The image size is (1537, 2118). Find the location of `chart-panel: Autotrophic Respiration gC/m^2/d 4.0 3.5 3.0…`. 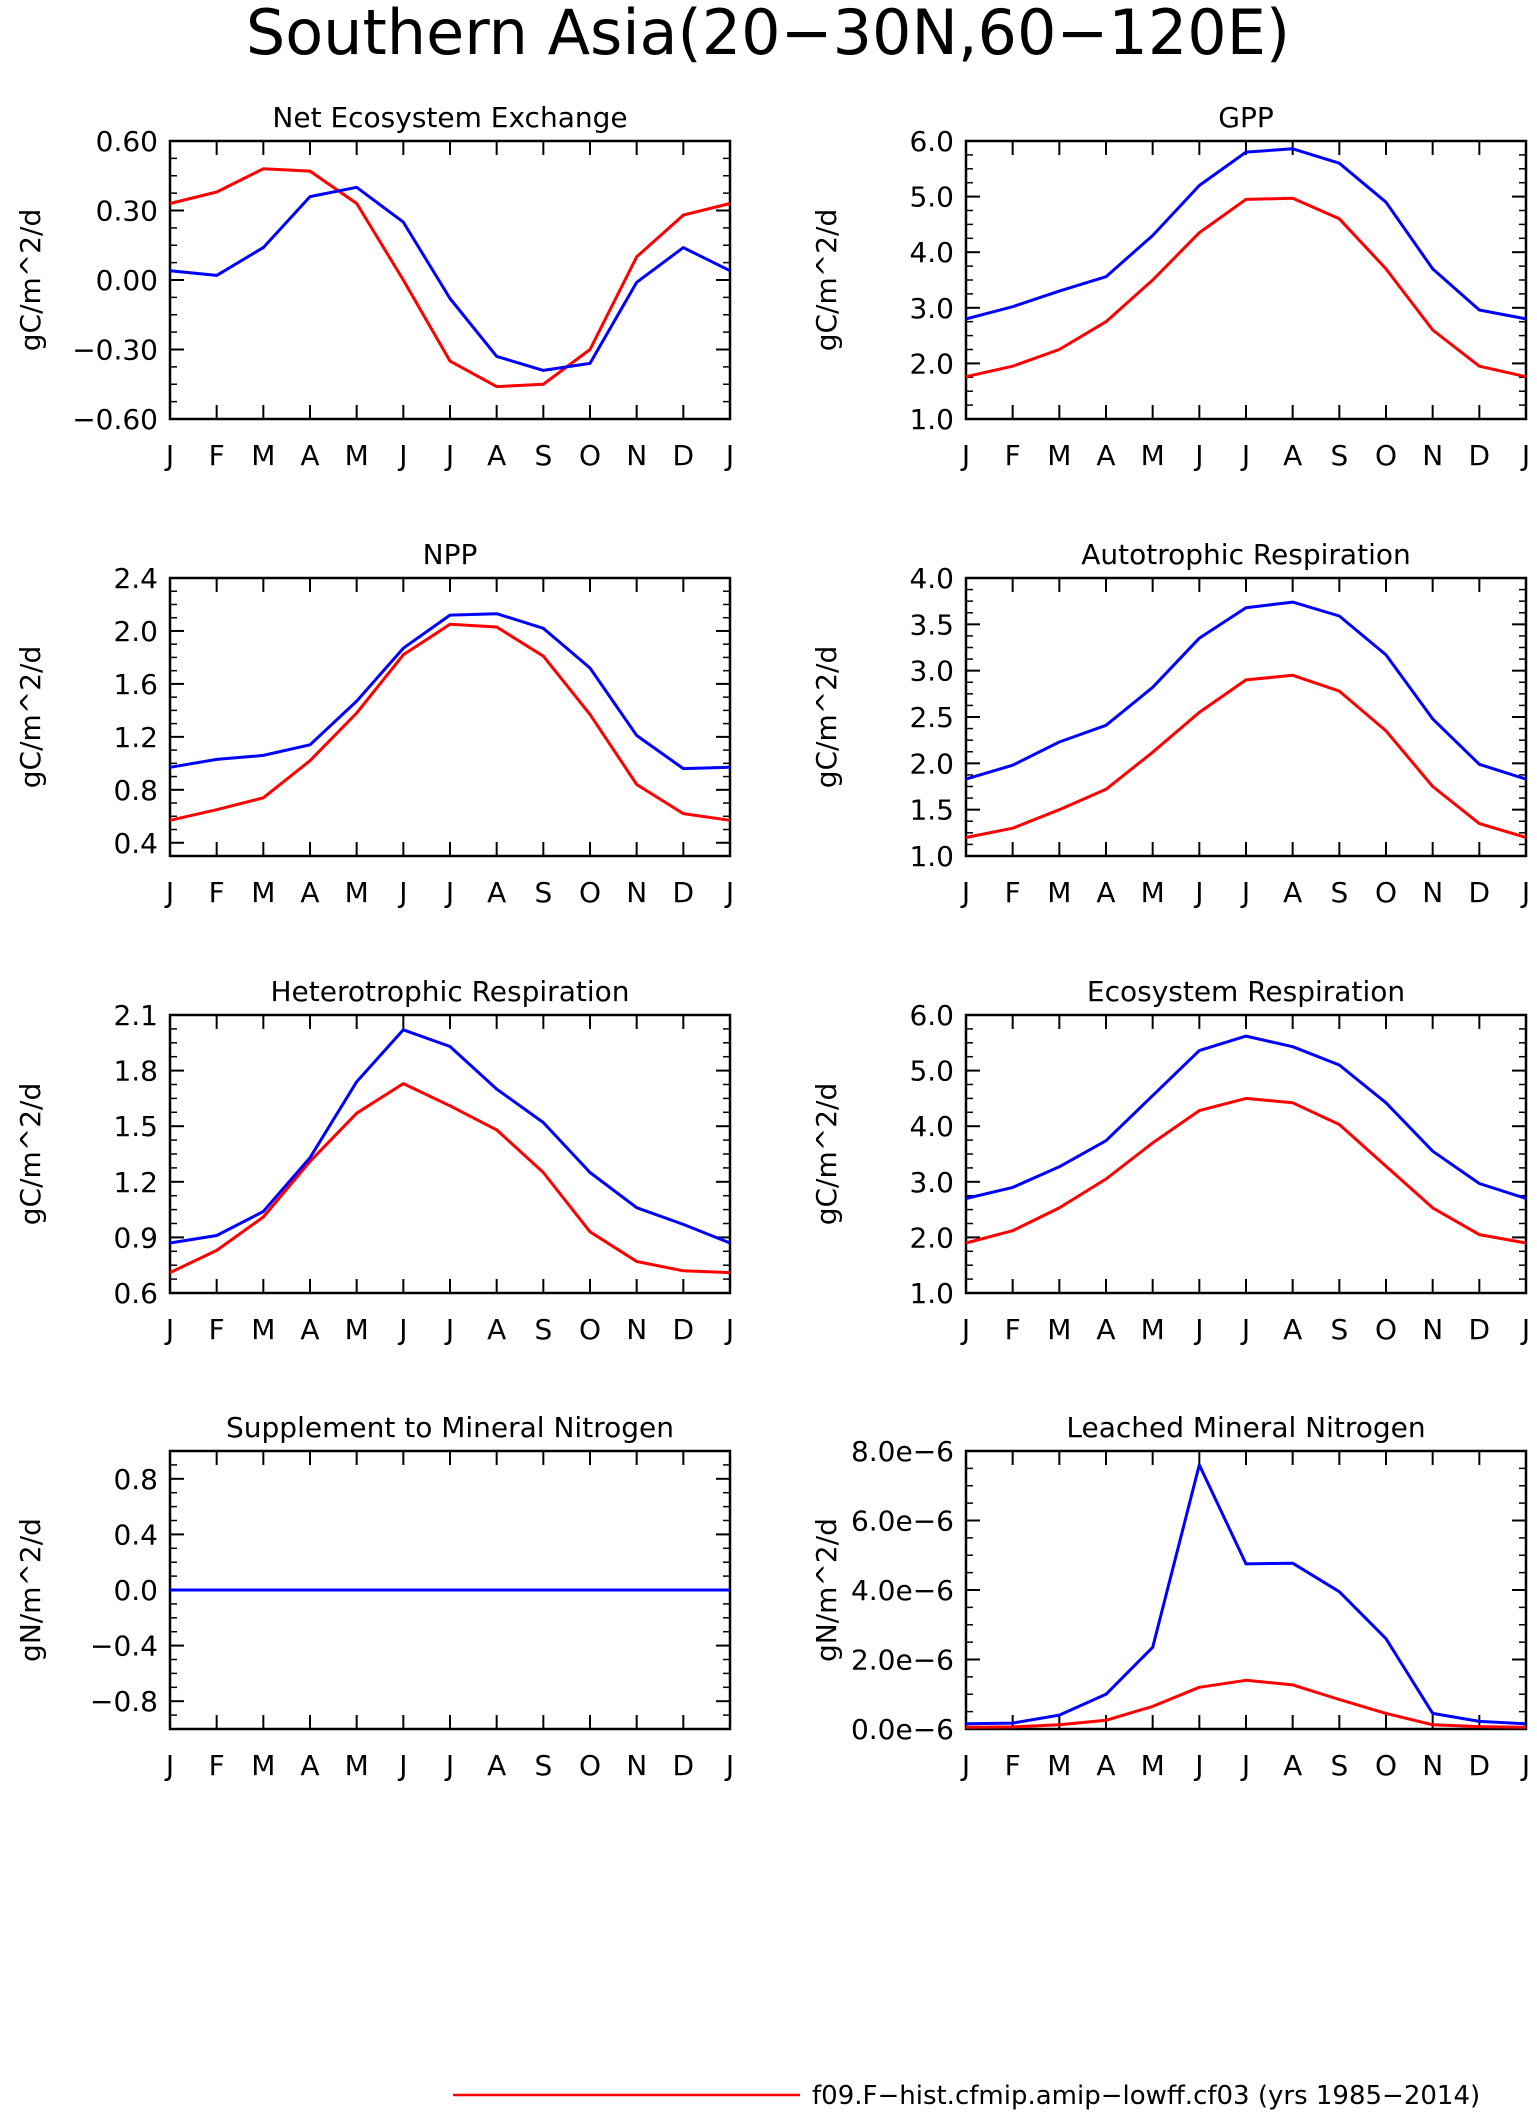

chart-panel: Autotrophic Respiration gC/m^2/d 4.0 3.5 3.0… is located at coordinates (1170, 723).